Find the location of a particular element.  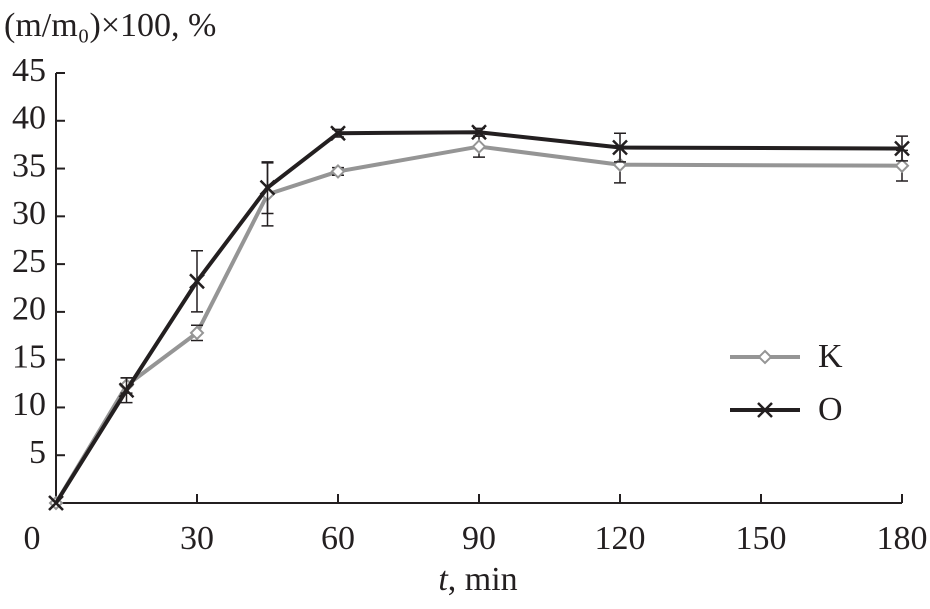

y-tick-label: 35 is located at coordinates (29, 165).